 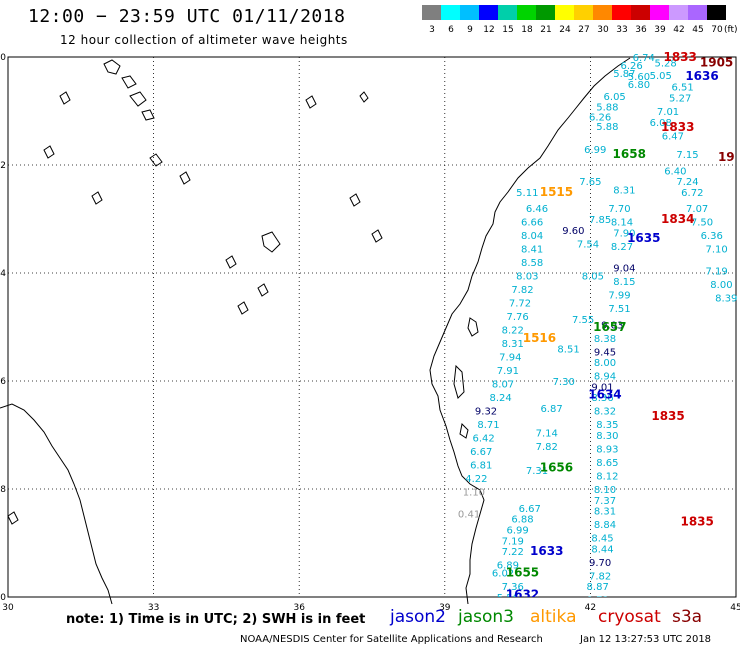 I want to click on wave-height-value: 8.44, so click(x=602, y=549).